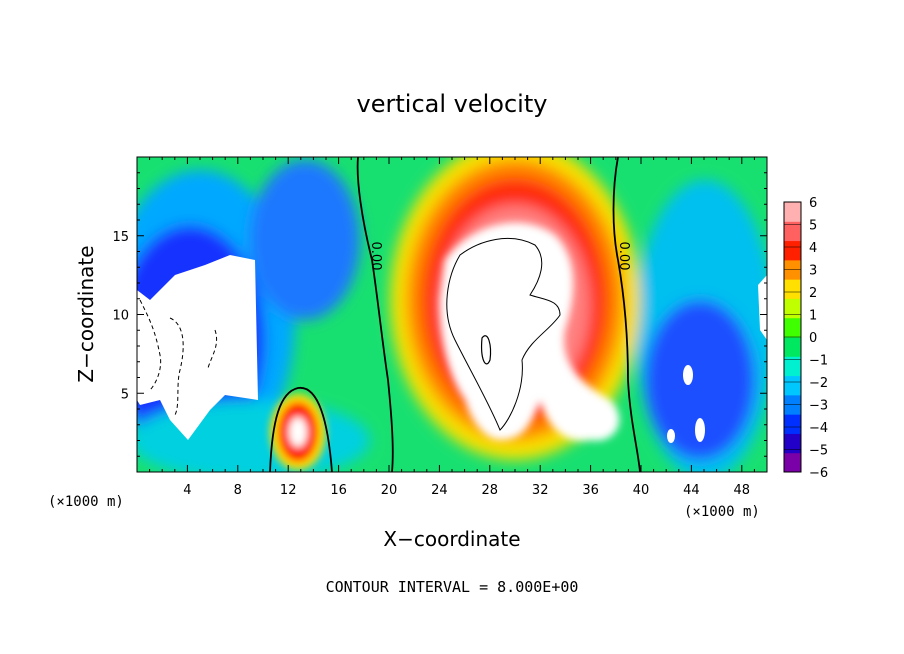 The width and height of the screenshot is (904, 654). Describe the element at coordinates (818, 406) in the screenshot. I see `colorbar-tick-label: −3` at that location.